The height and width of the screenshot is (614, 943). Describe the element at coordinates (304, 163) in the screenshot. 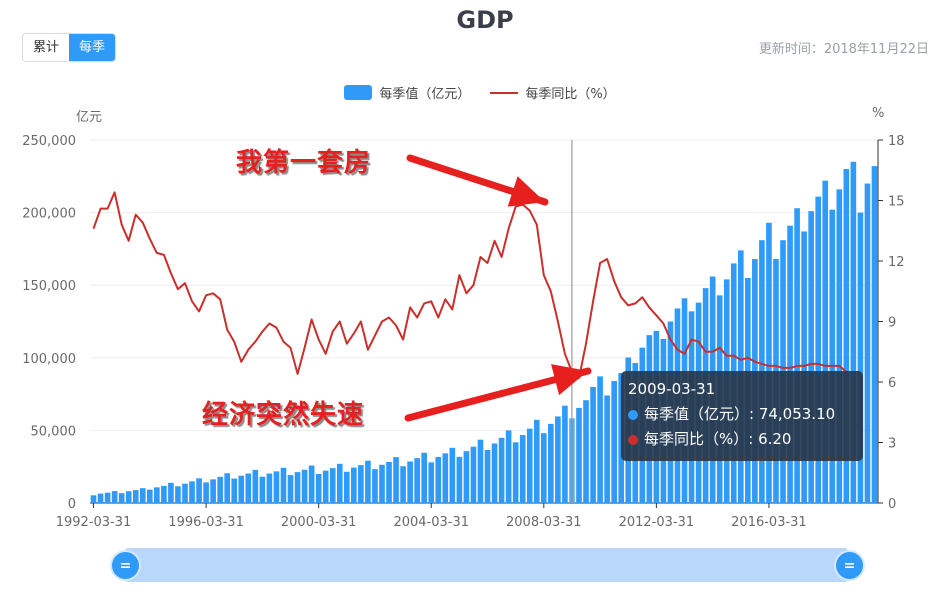

I see `annotation-top: 我第一套房` at that location.